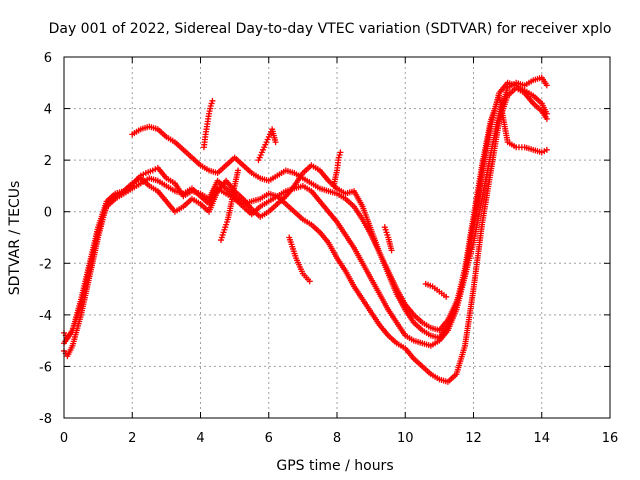  What do you see at coordinates (45, 419) in the screenshot?
I see `y-tick-label: -8` at bounding box center [45, 419].